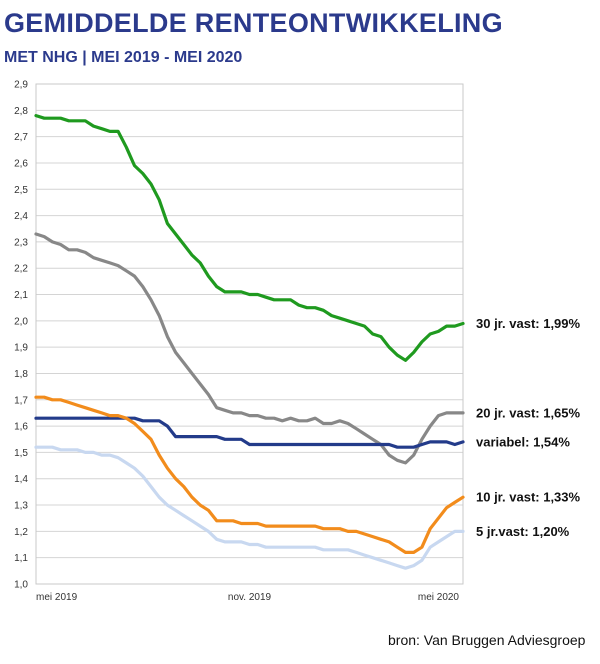 The image size is (600, 664). I want to click on series-end-label: variabel: 1,54%, so click(523, 441).